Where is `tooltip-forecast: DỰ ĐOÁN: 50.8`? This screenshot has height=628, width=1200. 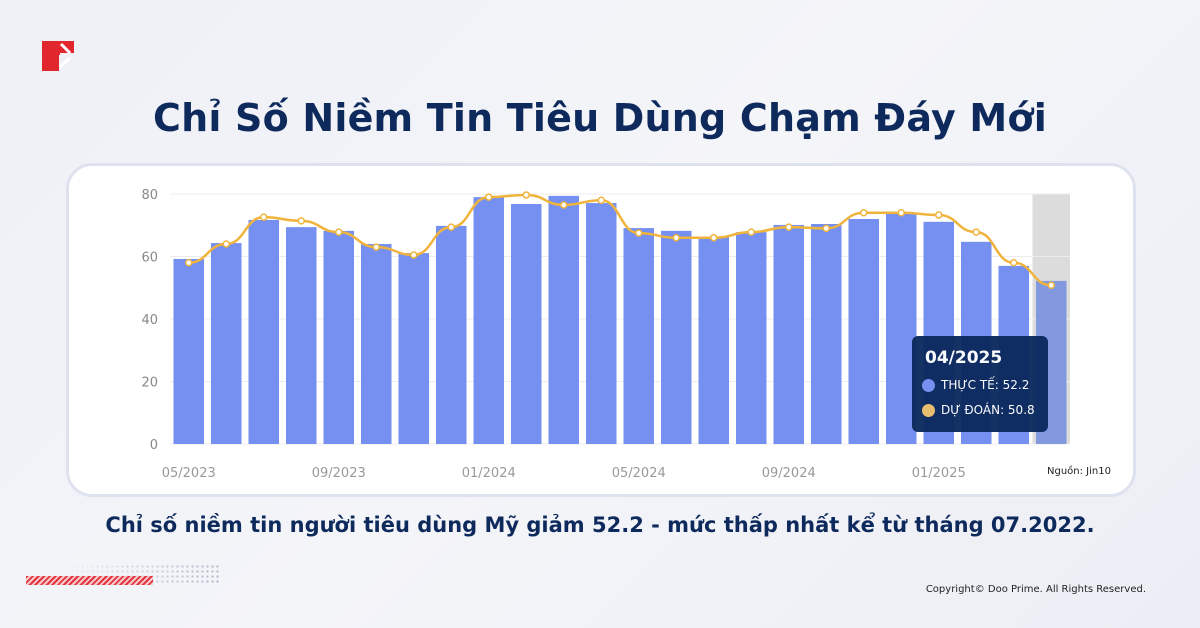 tooltip-forecast: DỰ ĐOÁN: 50.8 is located at coordinates (978, 410).